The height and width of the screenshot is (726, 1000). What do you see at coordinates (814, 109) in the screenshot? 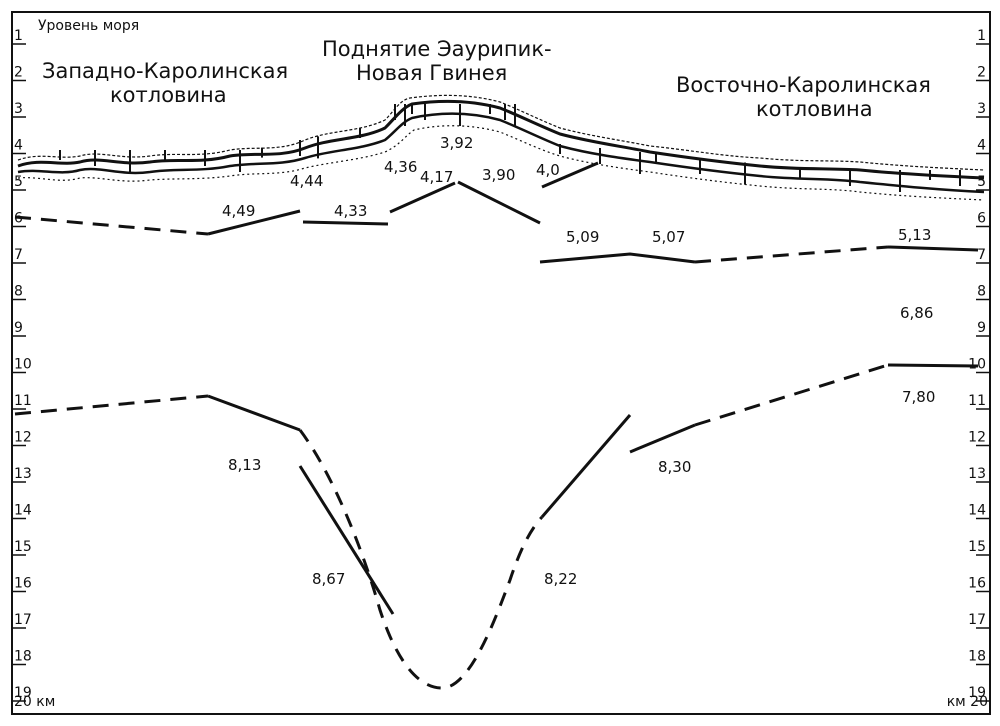
I see `east-basin-title-line2: котловина` at bounding box center [814, 109].